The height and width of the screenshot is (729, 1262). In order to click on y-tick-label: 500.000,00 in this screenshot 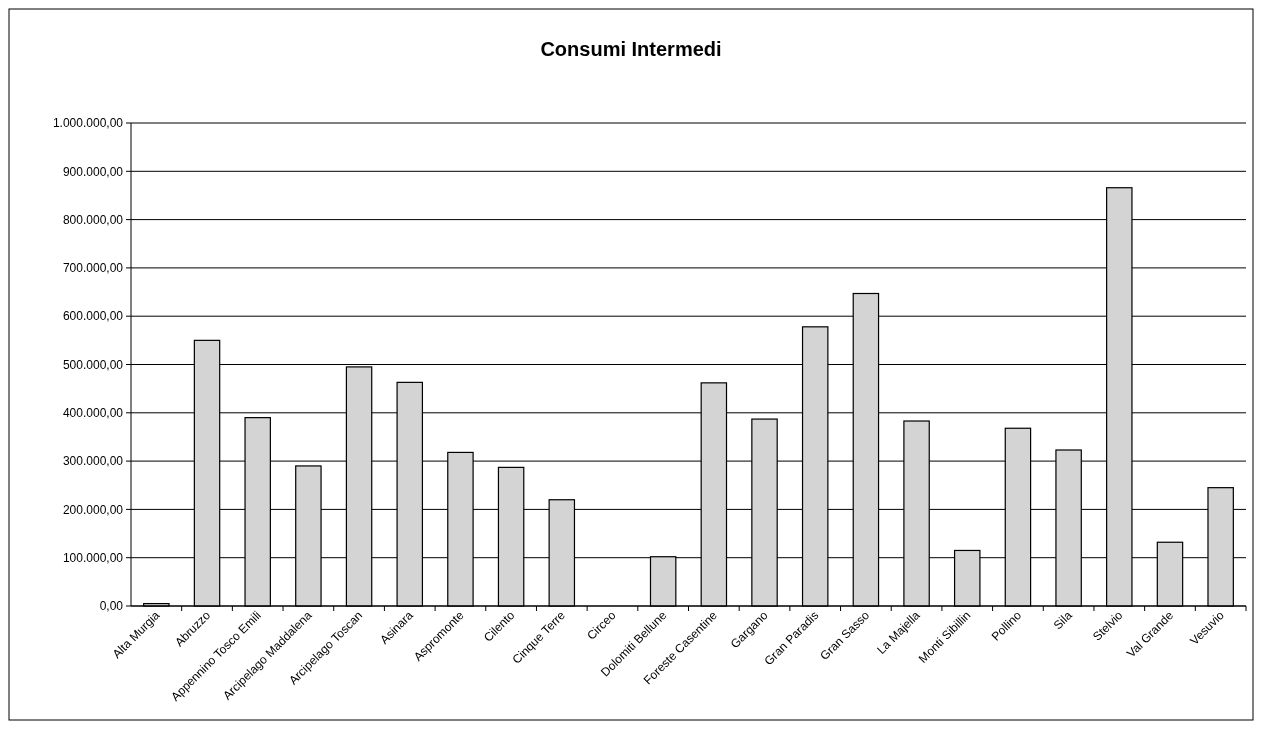, I will do `click(93, 364)`.